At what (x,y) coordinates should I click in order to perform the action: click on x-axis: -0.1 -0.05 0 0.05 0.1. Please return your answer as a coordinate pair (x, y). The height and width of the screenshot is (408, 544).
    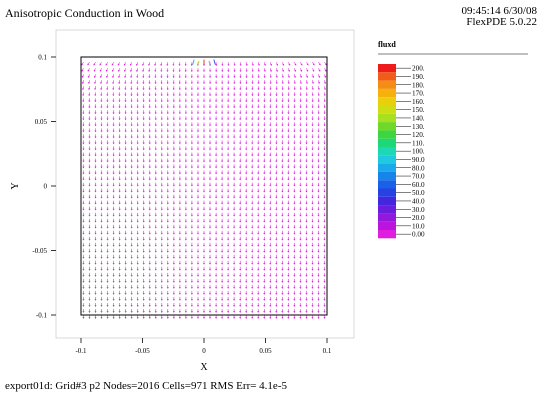
    Looking at the image, I should click on (203, 346).